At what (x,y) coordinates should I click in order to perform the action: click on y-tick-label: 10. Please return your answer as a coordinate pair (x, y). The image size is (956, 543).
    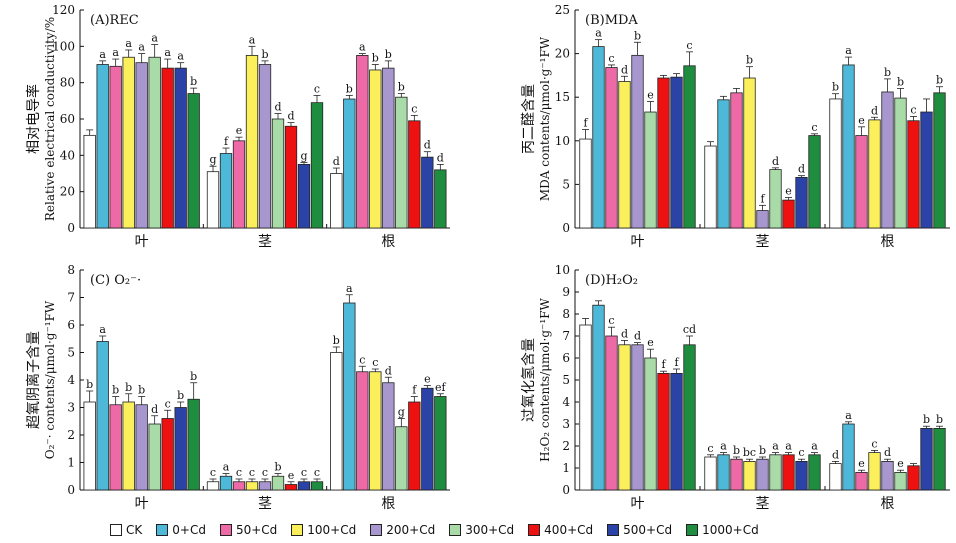
    Looking at the image, I should click on (562, 270).